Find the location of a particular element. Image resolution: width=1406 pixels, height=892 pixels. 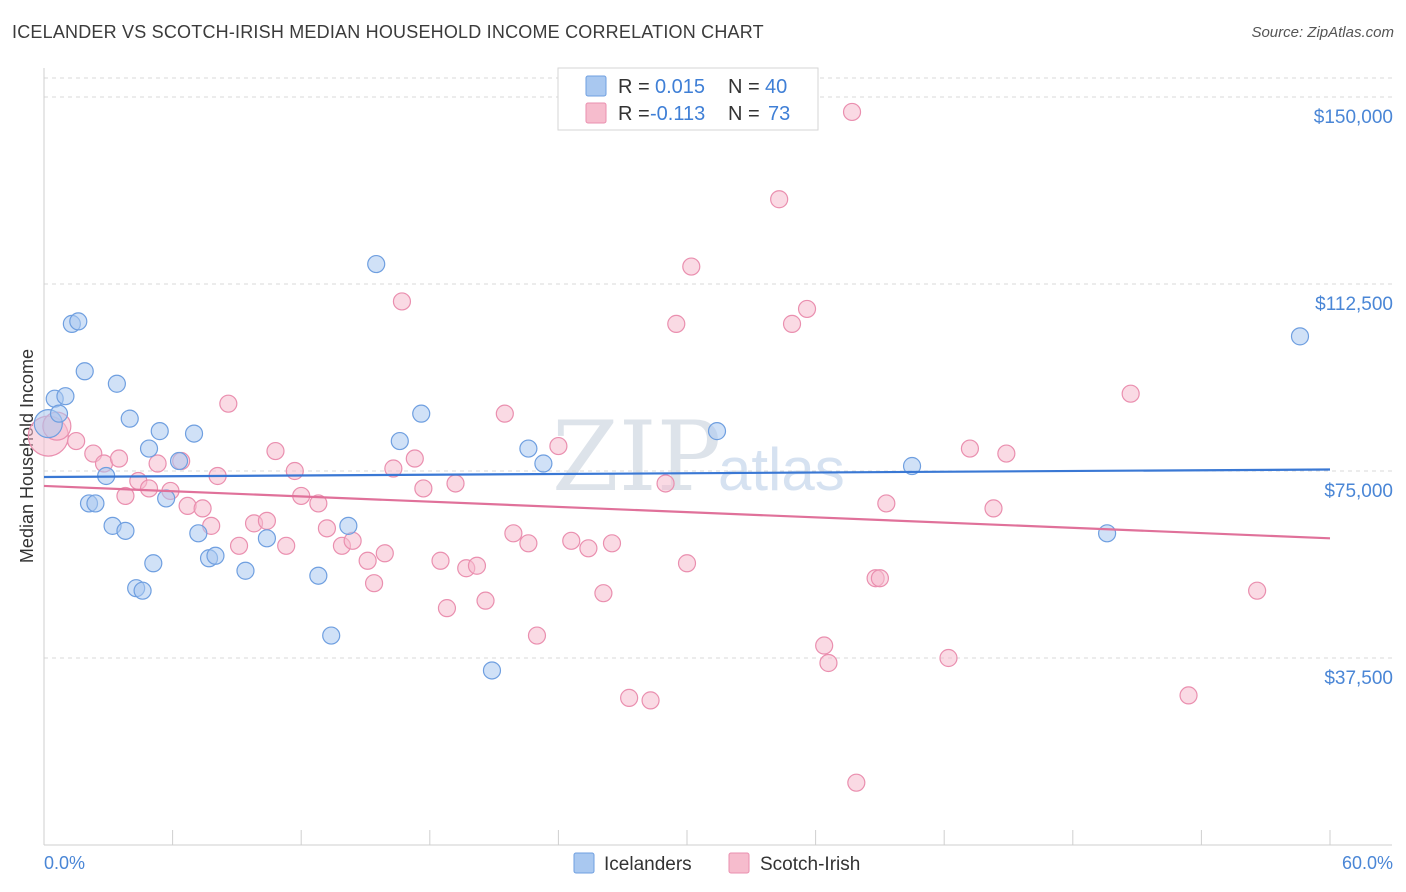

bottom-legend-label-icelanders: Icelanders is located at coordinates (648, 864).